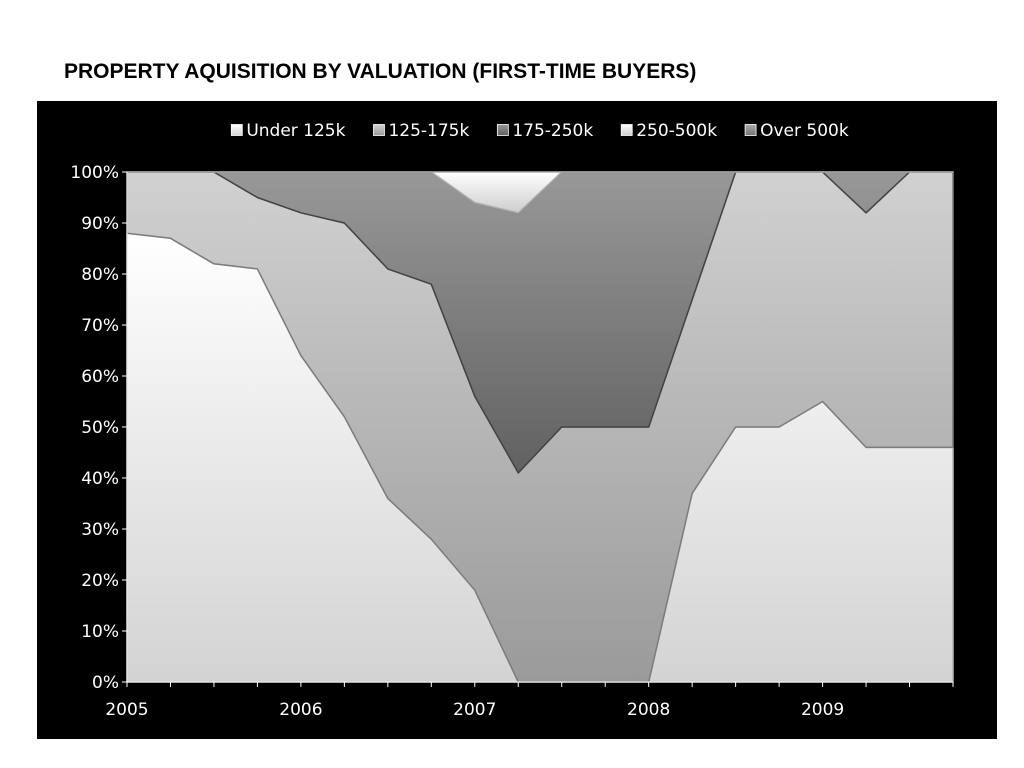 The width and height of the screenshot is (1024, 768). What do you see at coordinates (100, 224) in the screenshot?
I see `y-tick-label: 90%` at bounding box center [100, 224].